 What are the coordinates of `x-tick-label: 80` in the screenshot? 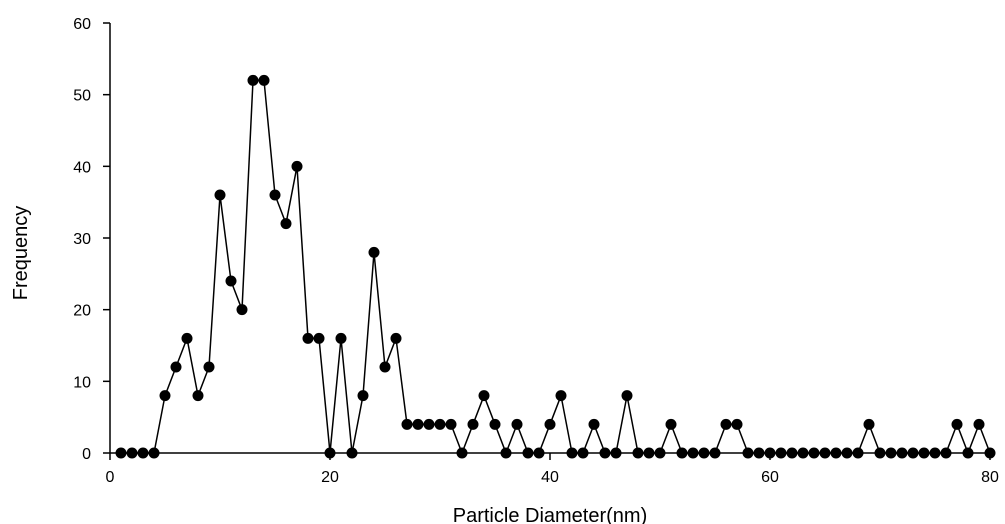 It's located at (990, 477).